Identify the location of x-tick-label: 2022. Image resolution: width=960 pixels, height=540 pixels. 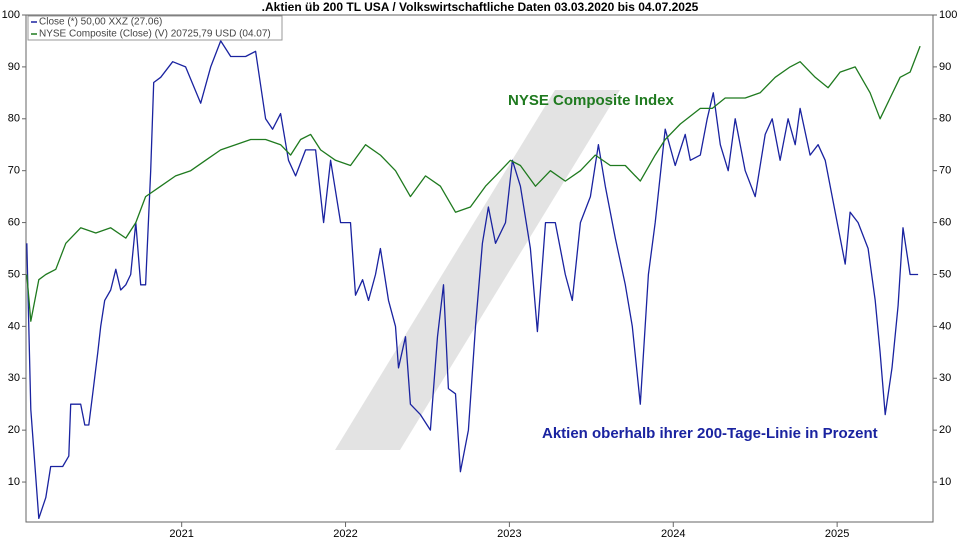
(345, 534).